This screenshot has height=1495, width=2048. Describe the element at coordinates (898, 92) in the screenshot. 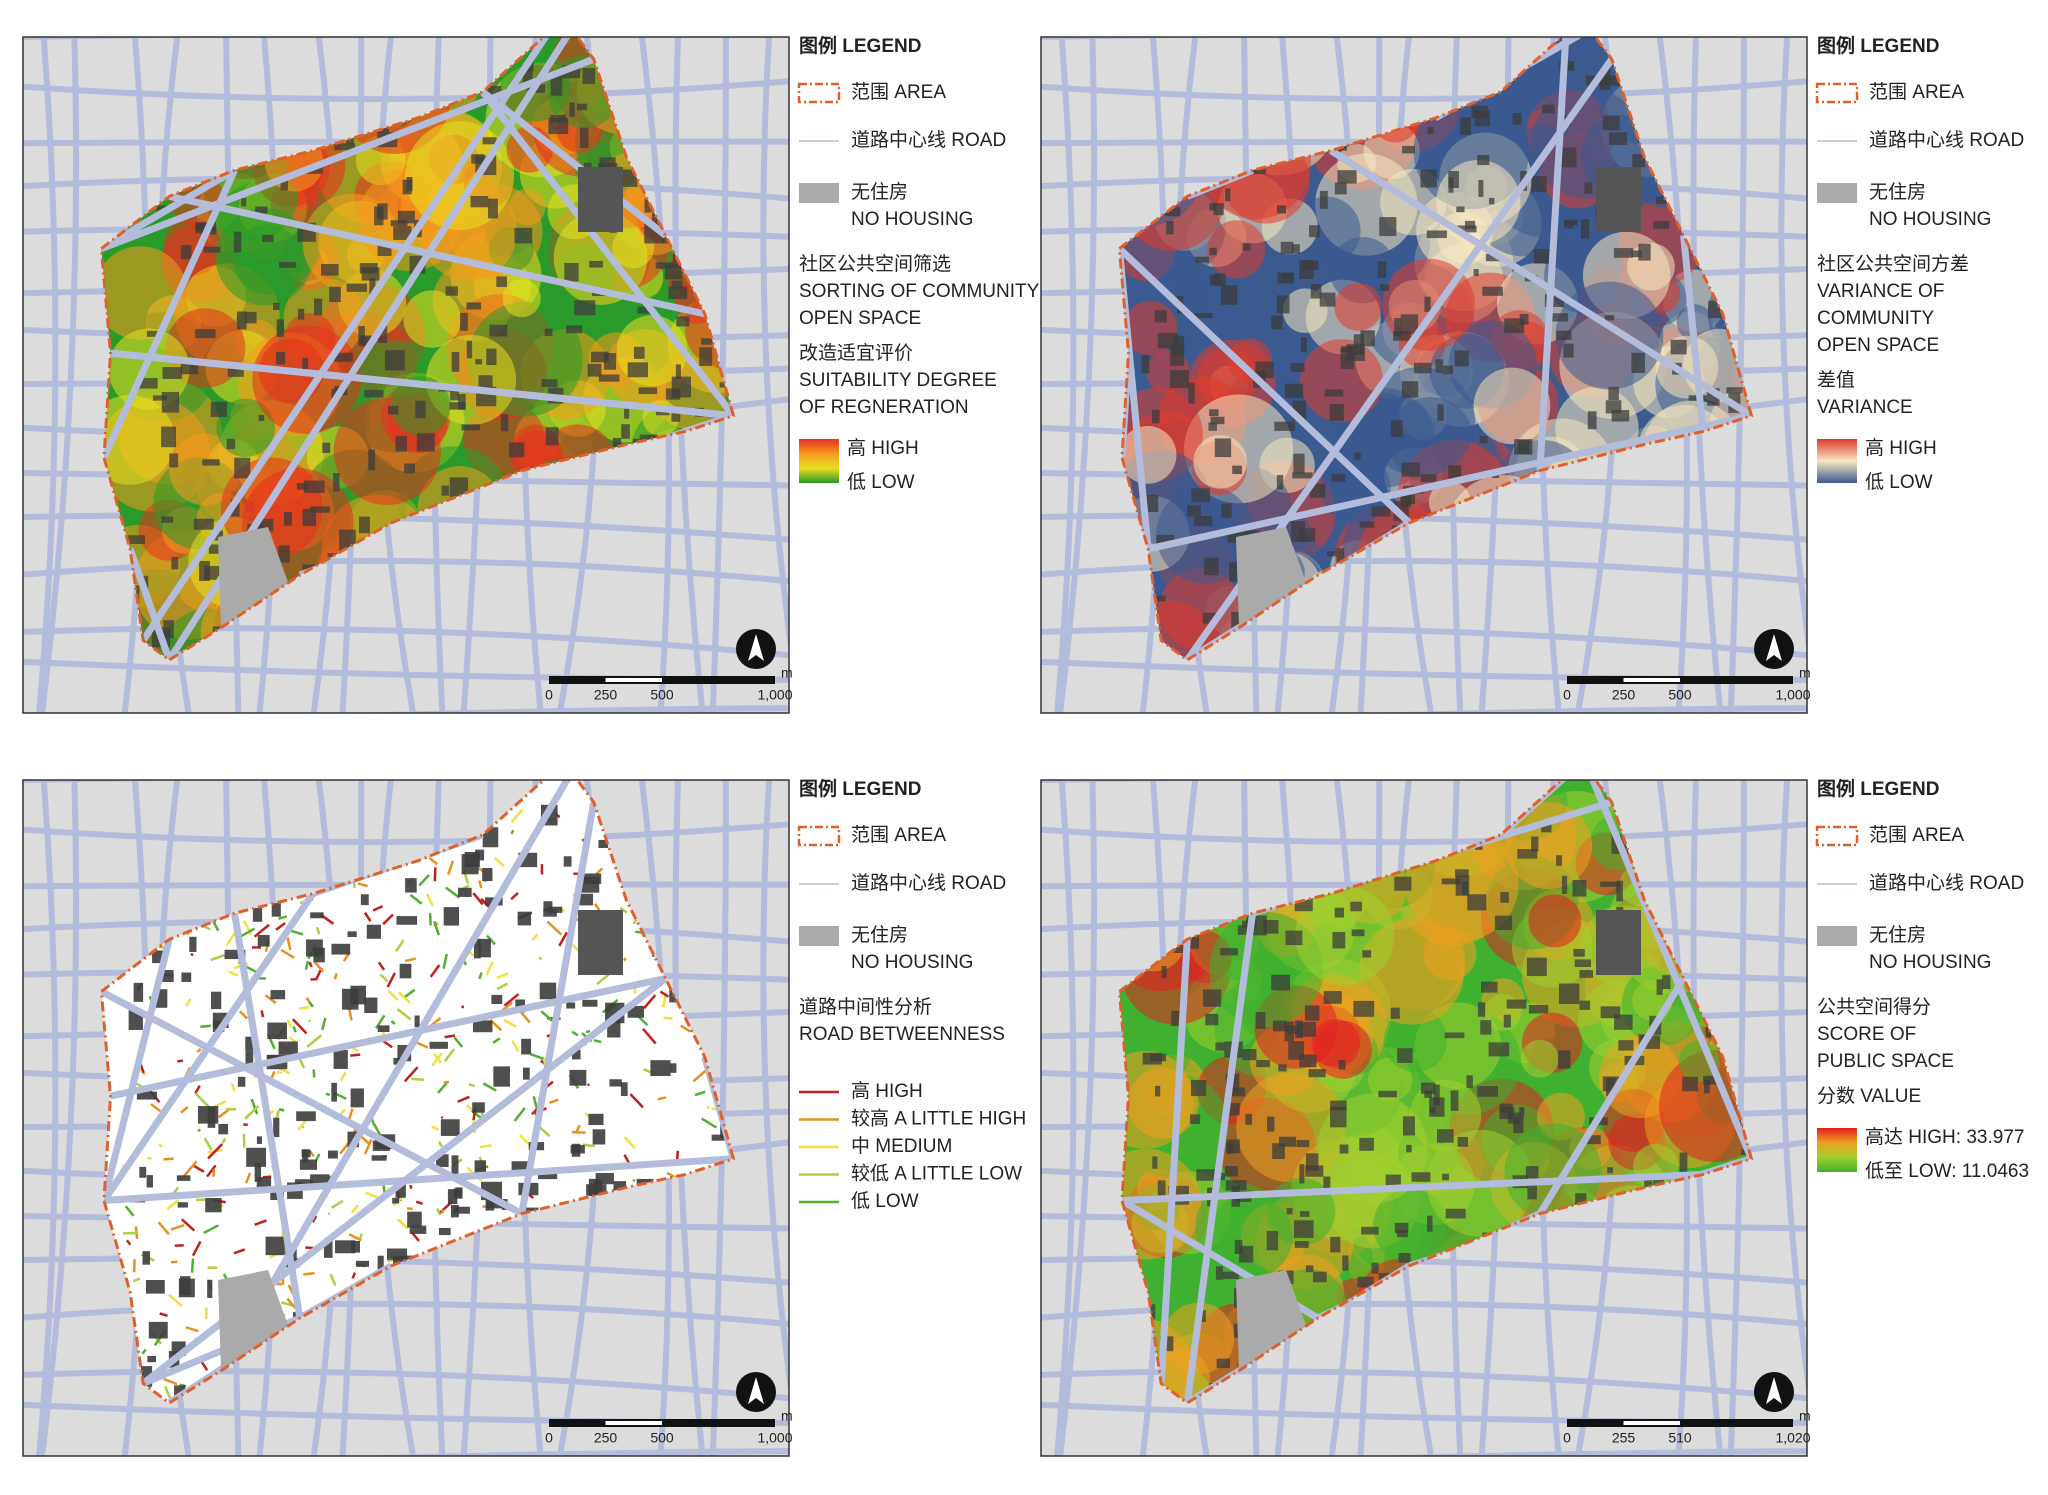

I see `legend-area: 范围 AREA` at that location.